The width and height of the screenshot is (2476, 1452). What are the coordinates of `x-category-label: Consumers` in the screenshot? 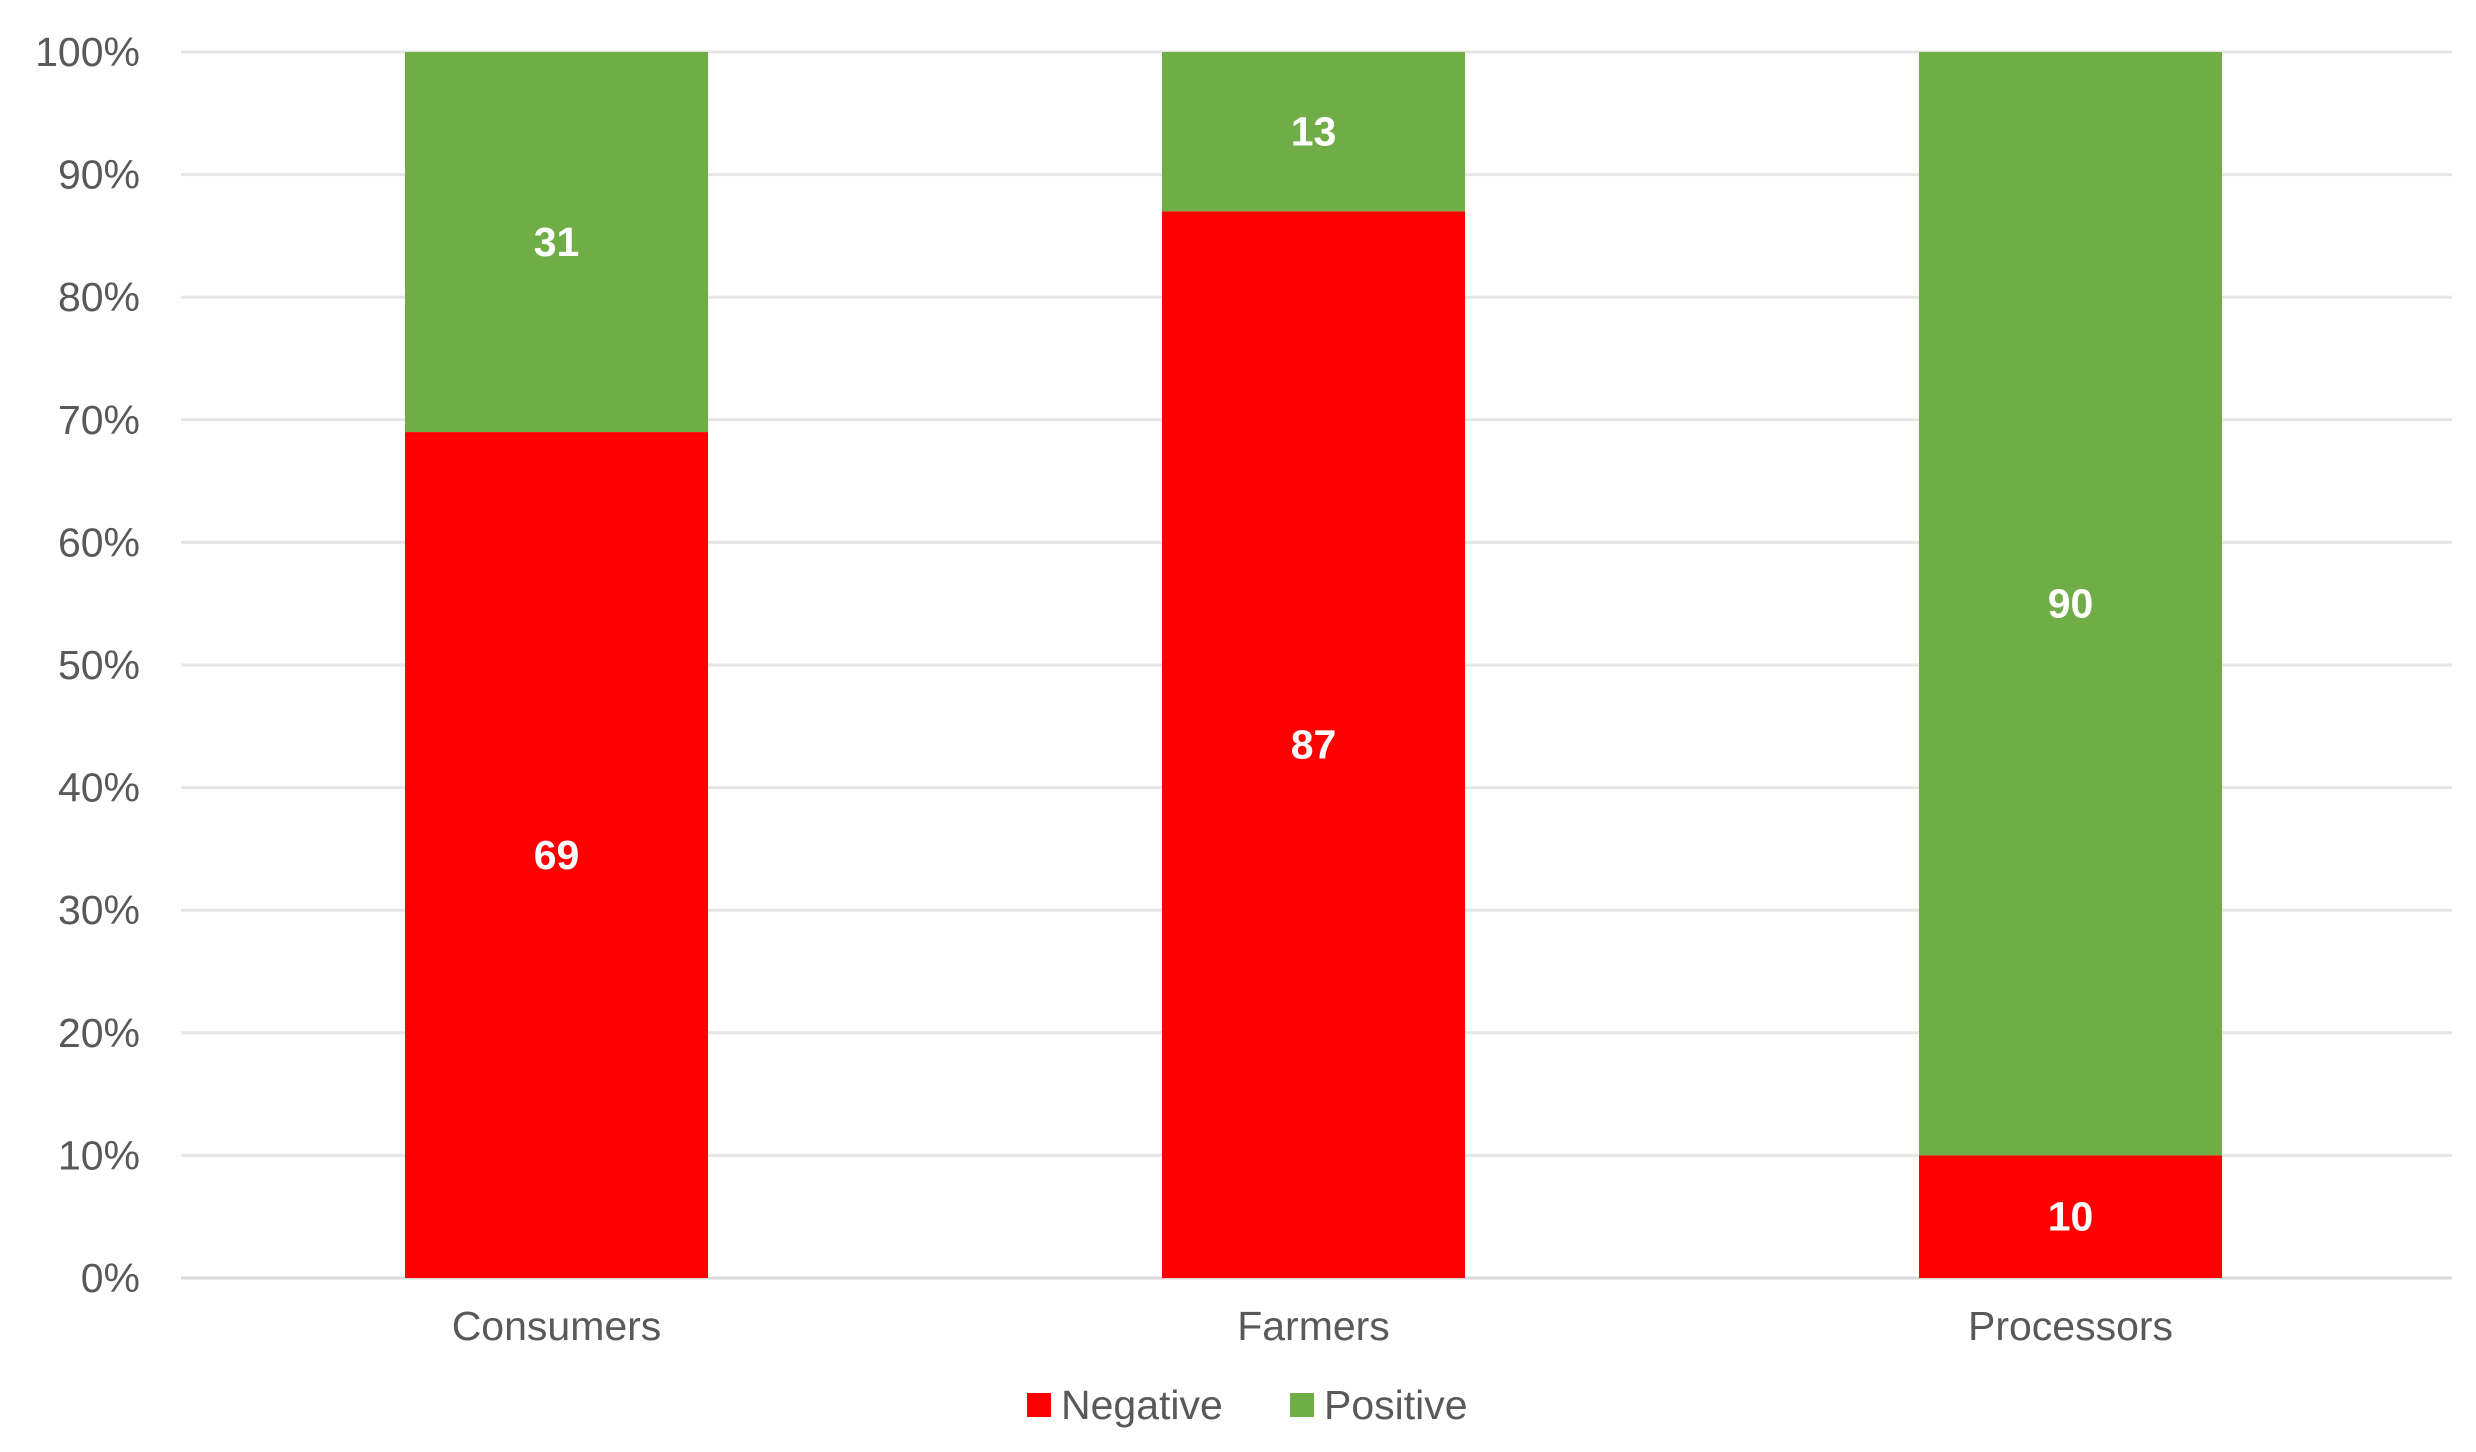 It's located at (557, 1326).